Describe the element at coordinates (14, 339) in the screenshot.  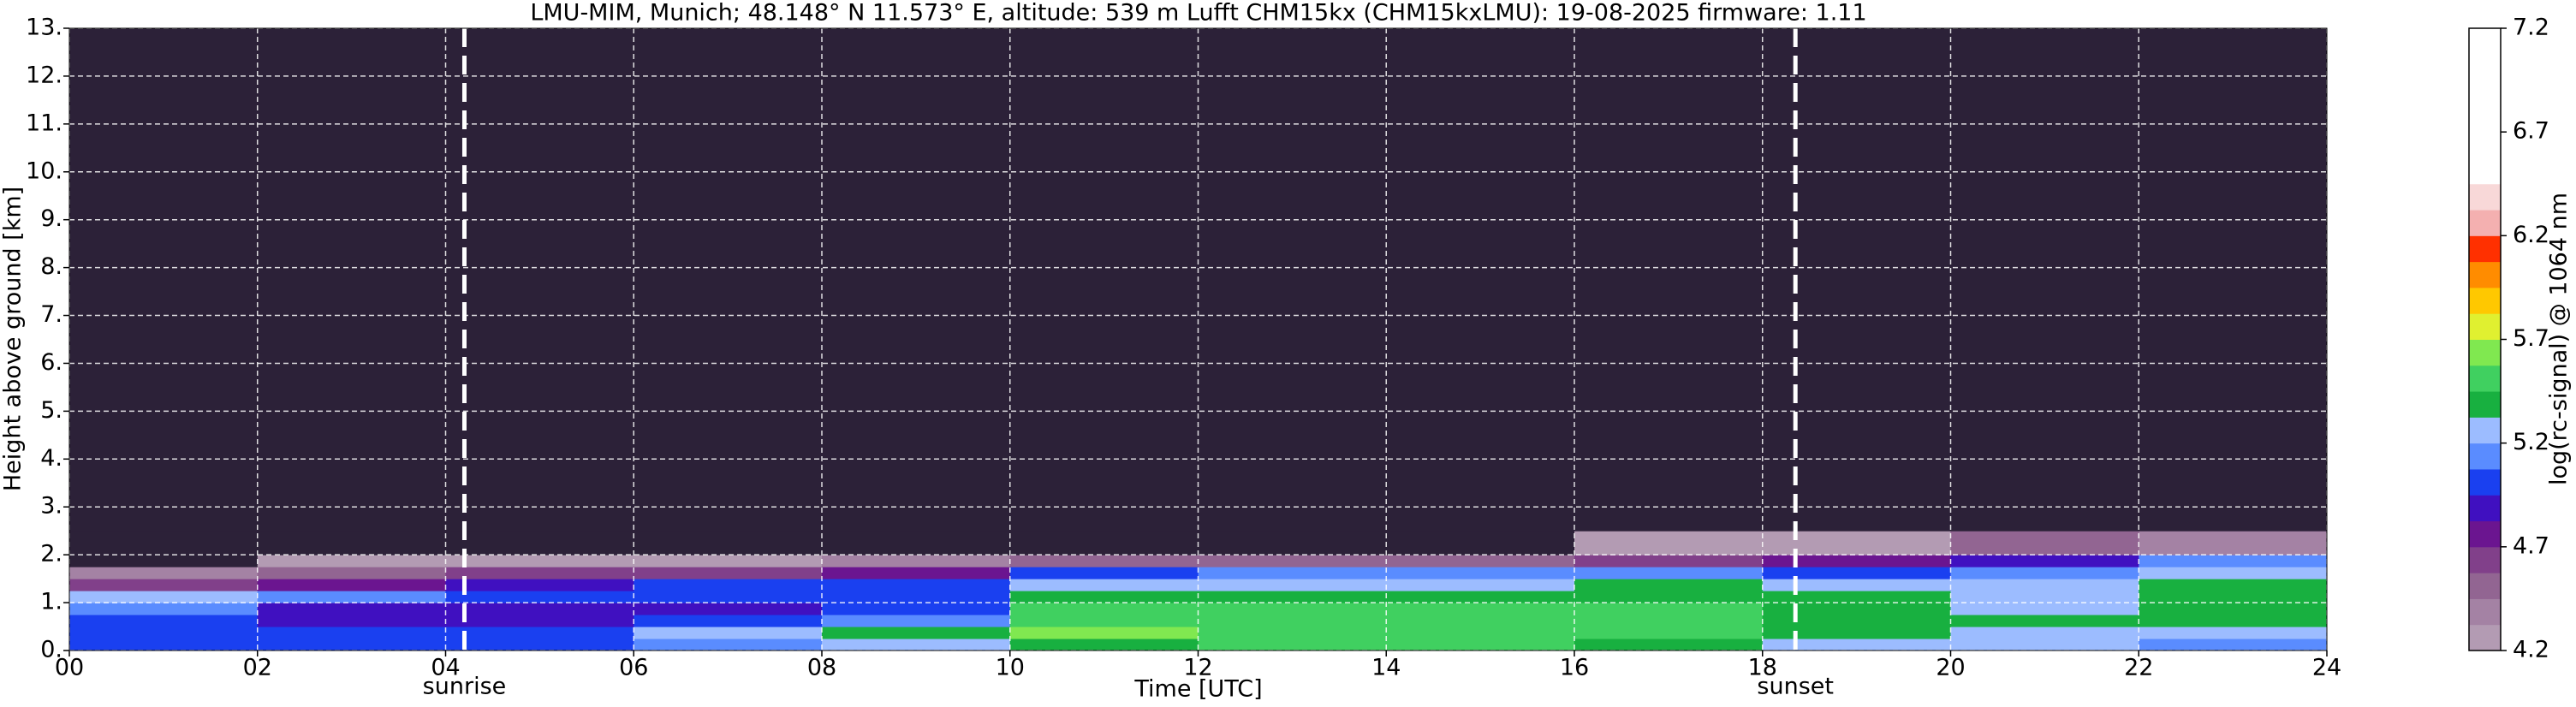
I see `y-axis-label: Height above ground [km]` at that location.